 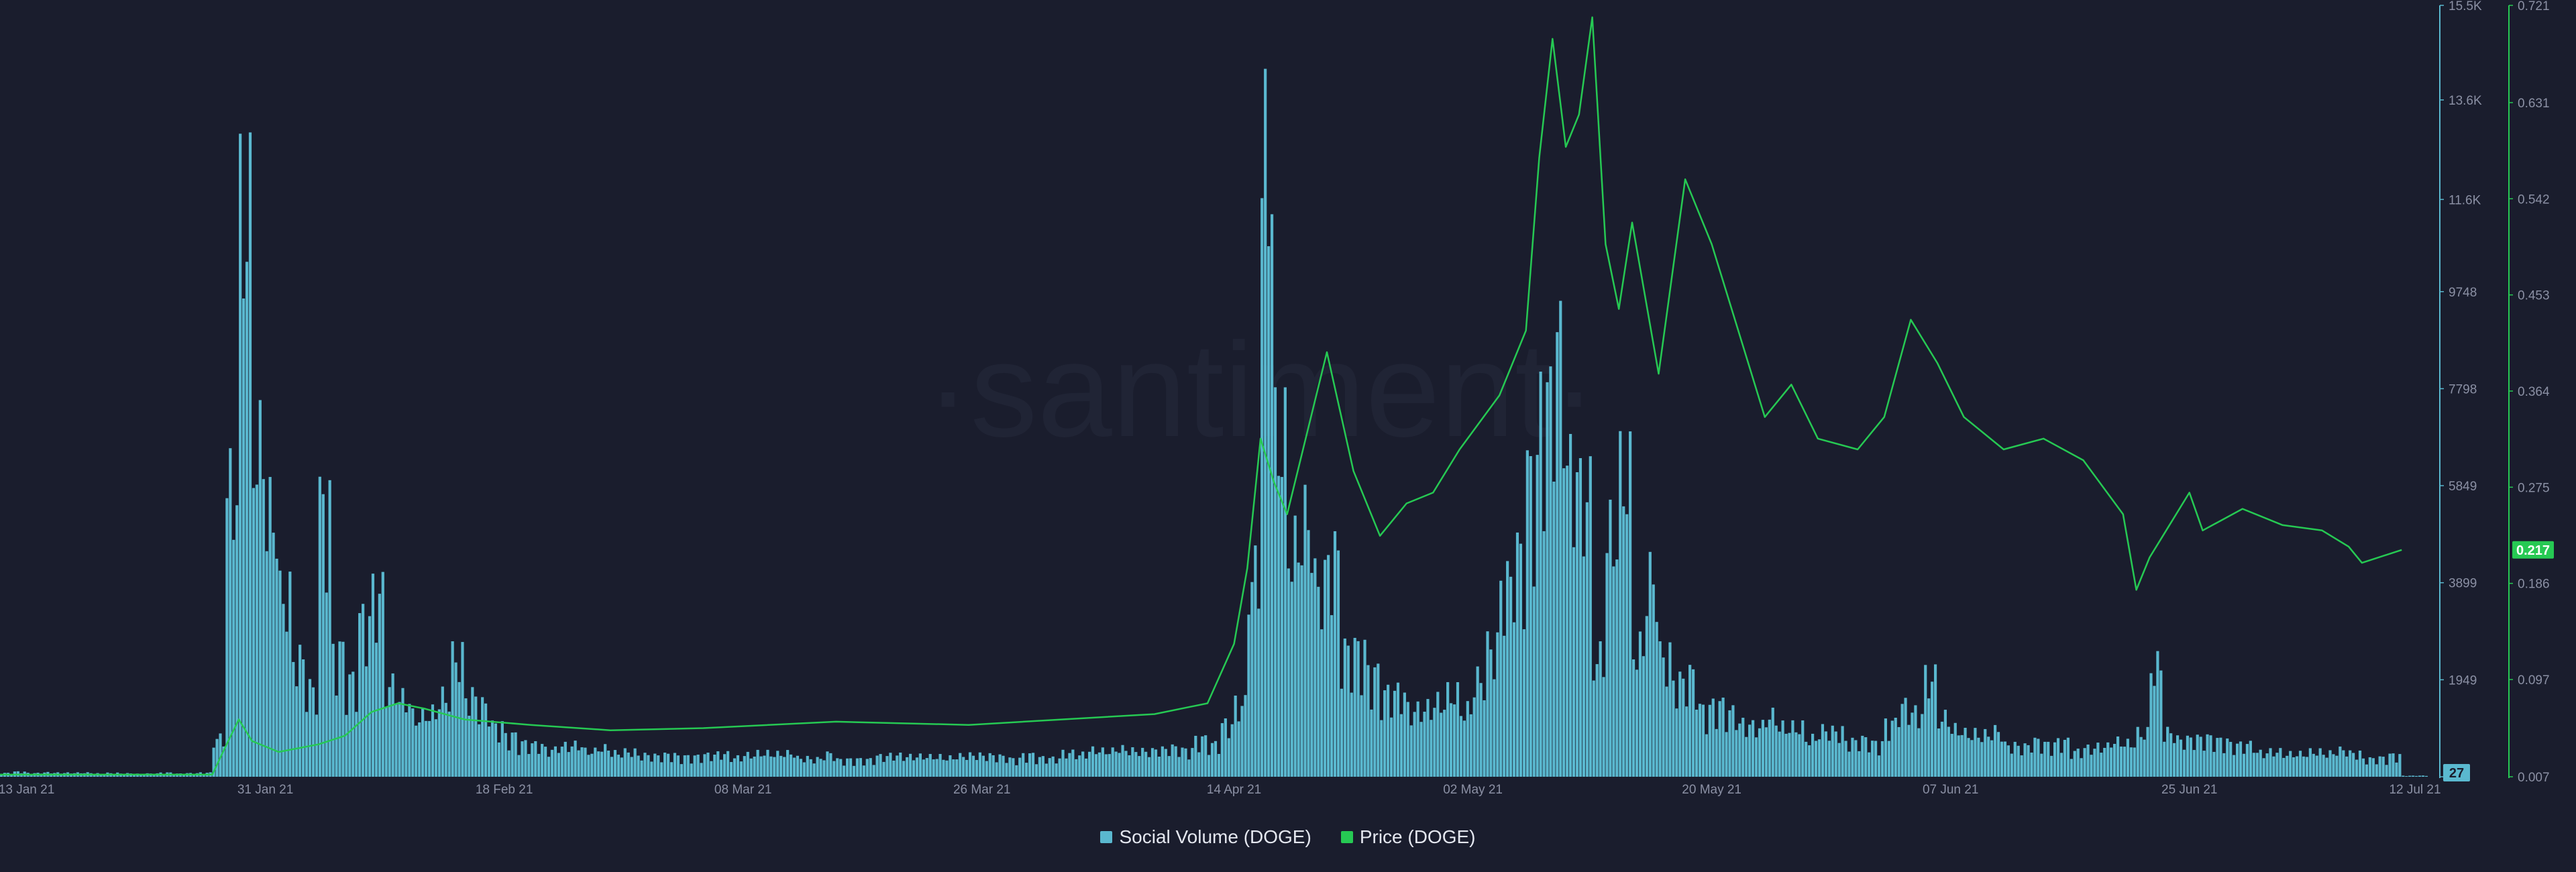 What do you see at coordinates (1205, 837) in the screenshot?
I see `legend-item-social-volume: Social Volume (DOGE)` at bounding box center [1205, 837].